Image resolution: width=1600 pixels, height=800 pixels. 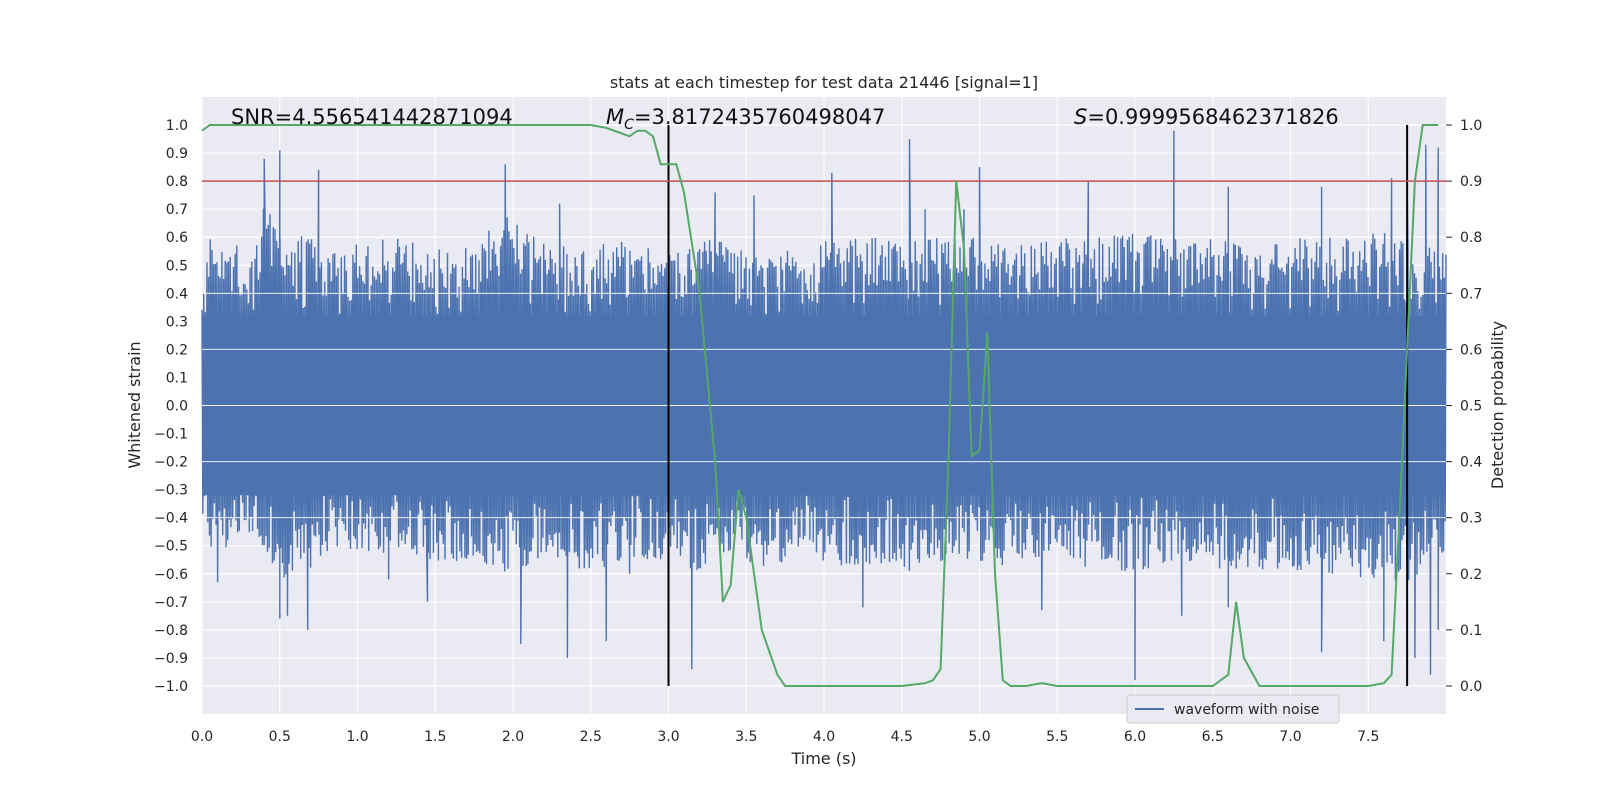 What do you see at coordinates (1213, 737) in the screenshot?
I see `x-tick-label: 6.5` at bounding box center [1213, 737].